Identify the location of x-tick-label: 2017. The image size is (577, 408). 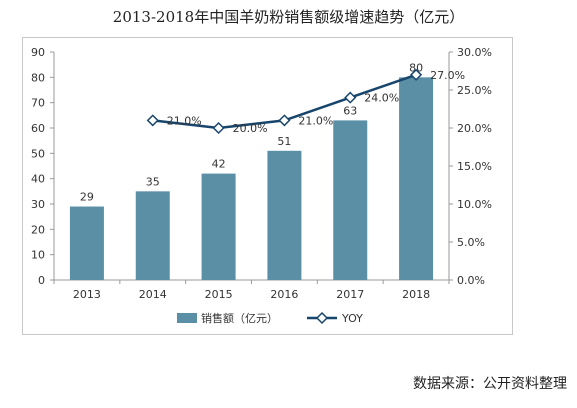
(350, 294).